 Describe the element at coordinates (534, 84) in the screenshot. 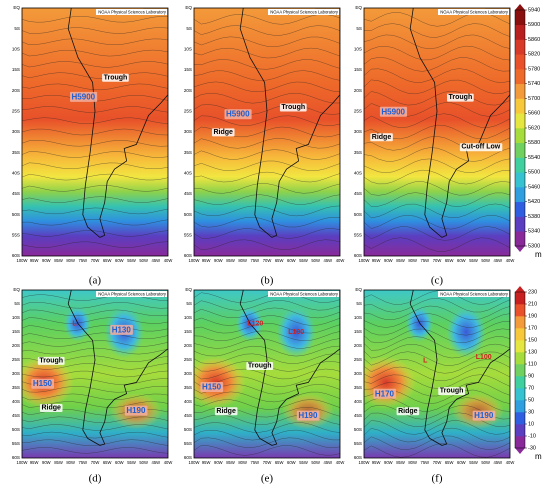

I see `colorbar-tick-label: 5740` at that location.